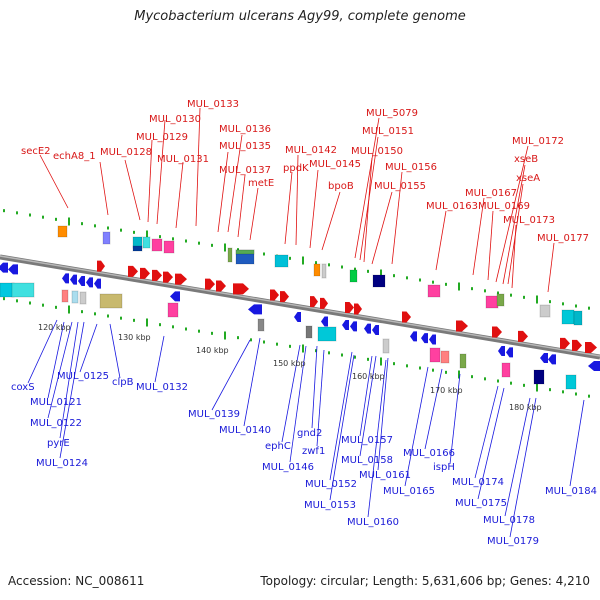 The height and width of the screenshot is (600, 600). What do you see at coordinates (245, 146) in the screenshot?
I see `label-MUL_0135: MUL_0135` at bounding box center [245, 146].